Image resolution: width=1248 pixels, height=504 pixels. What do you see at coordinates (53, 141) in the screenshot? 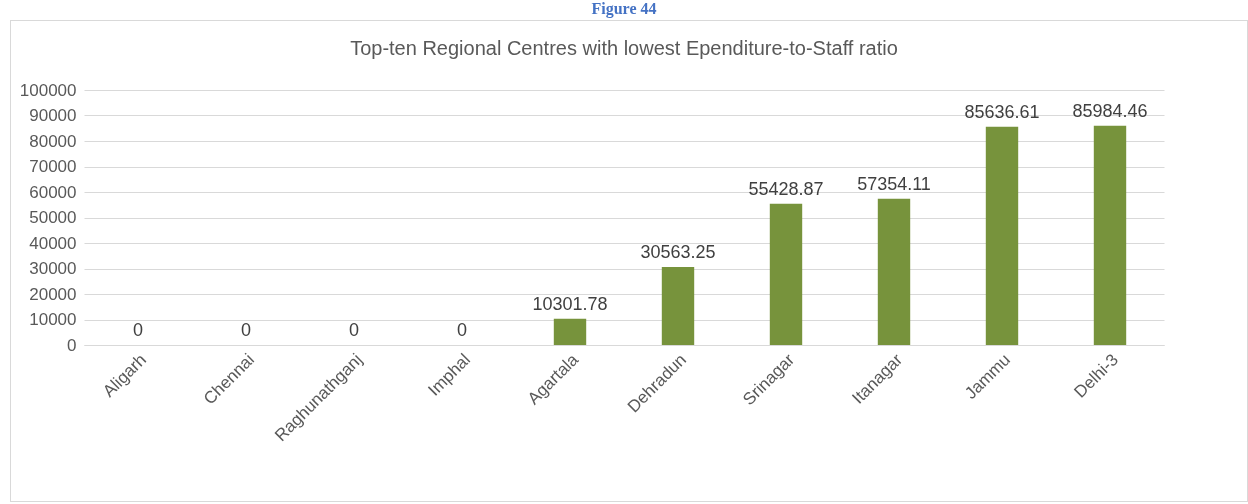
I see `y-tick-label: 80000` at bounding box center [53, 141].